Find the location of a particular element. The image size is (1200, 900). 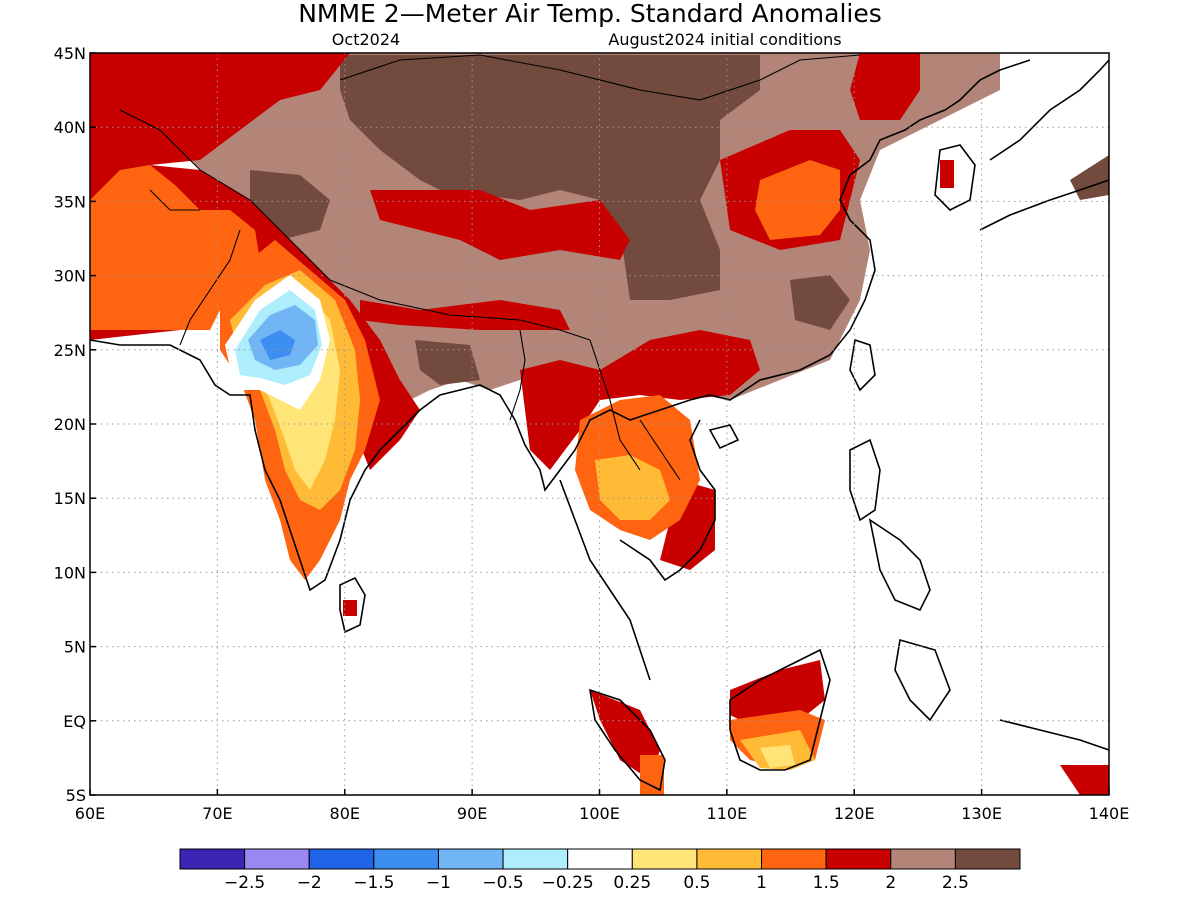

anomaly-region-orange-west is located at coordinates (175, 247).